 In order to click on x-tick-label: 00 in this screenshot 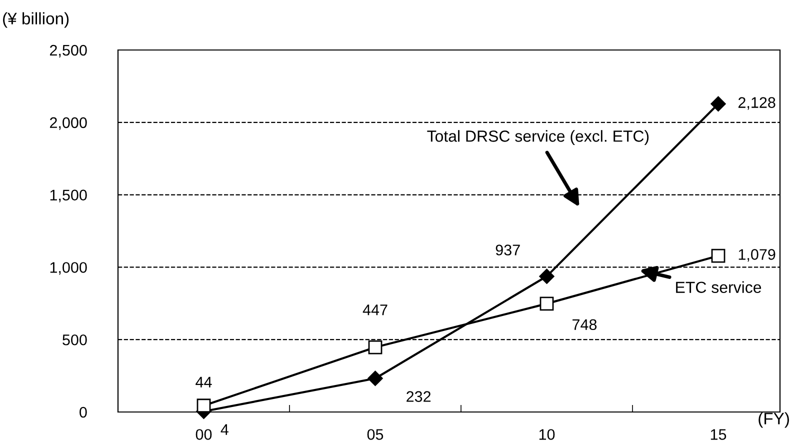, I will do `click(204, 434)`.